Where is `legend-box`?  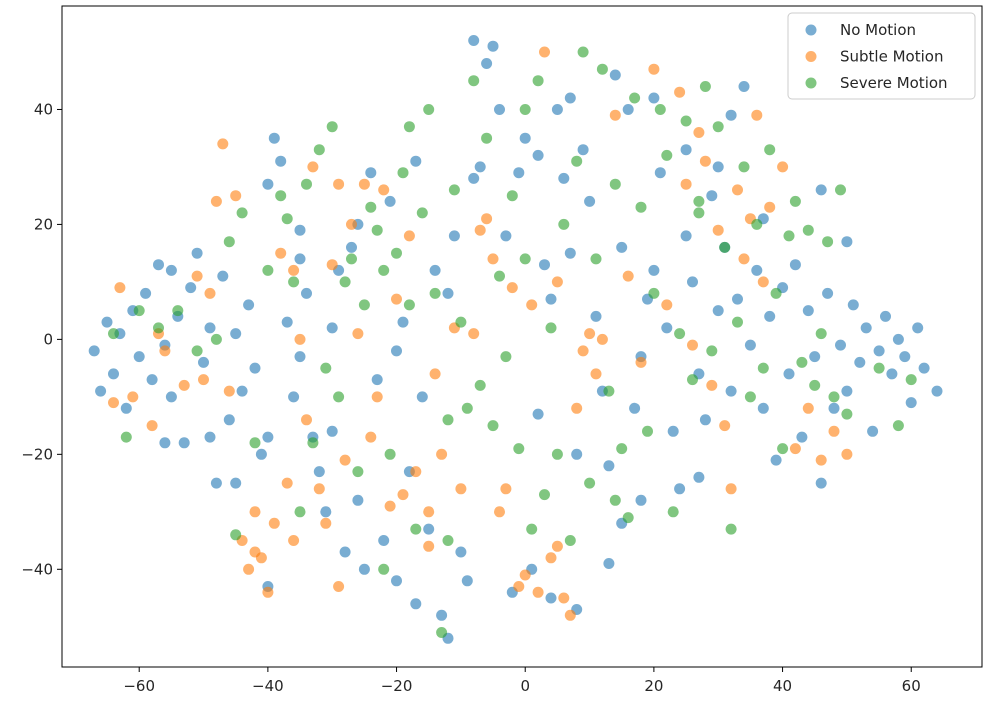
legend-box is located at coordinates (881, 56).